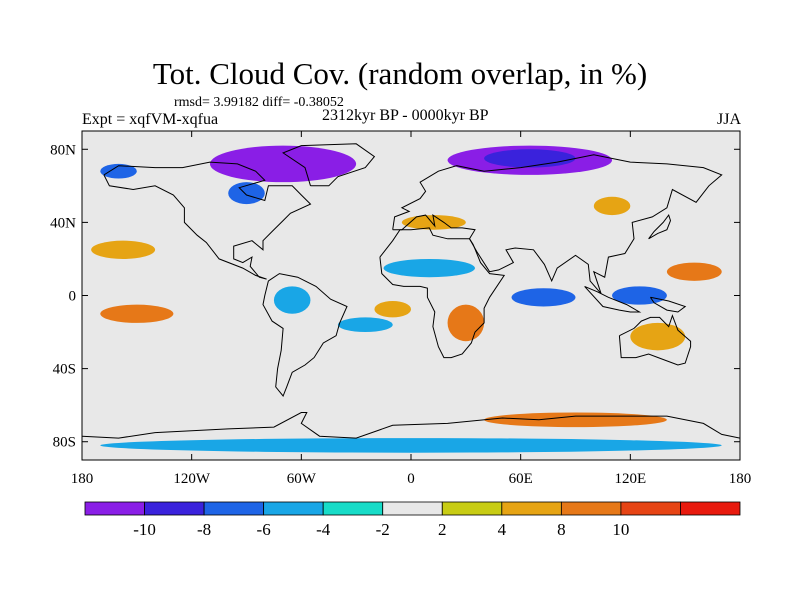 Image resolution: width=800 pixels, height=600 pixels. I want to click on colorbar: -10 -8 -6 -4 -2 2 4 8 10, so click(412, 520).